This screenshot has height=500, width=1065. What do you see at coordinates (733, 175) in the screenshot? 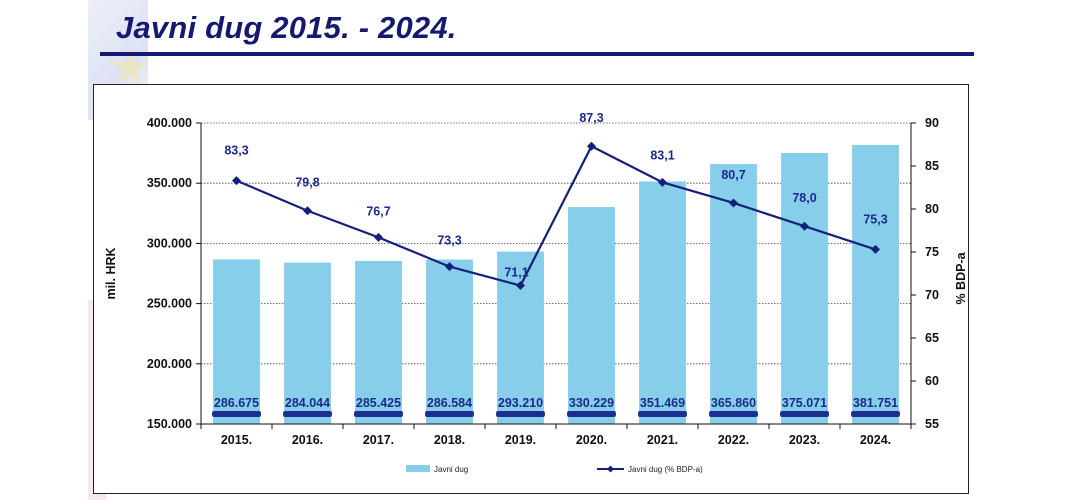
I see `line-point-label: 80,7` at bounding box center [733, 175].